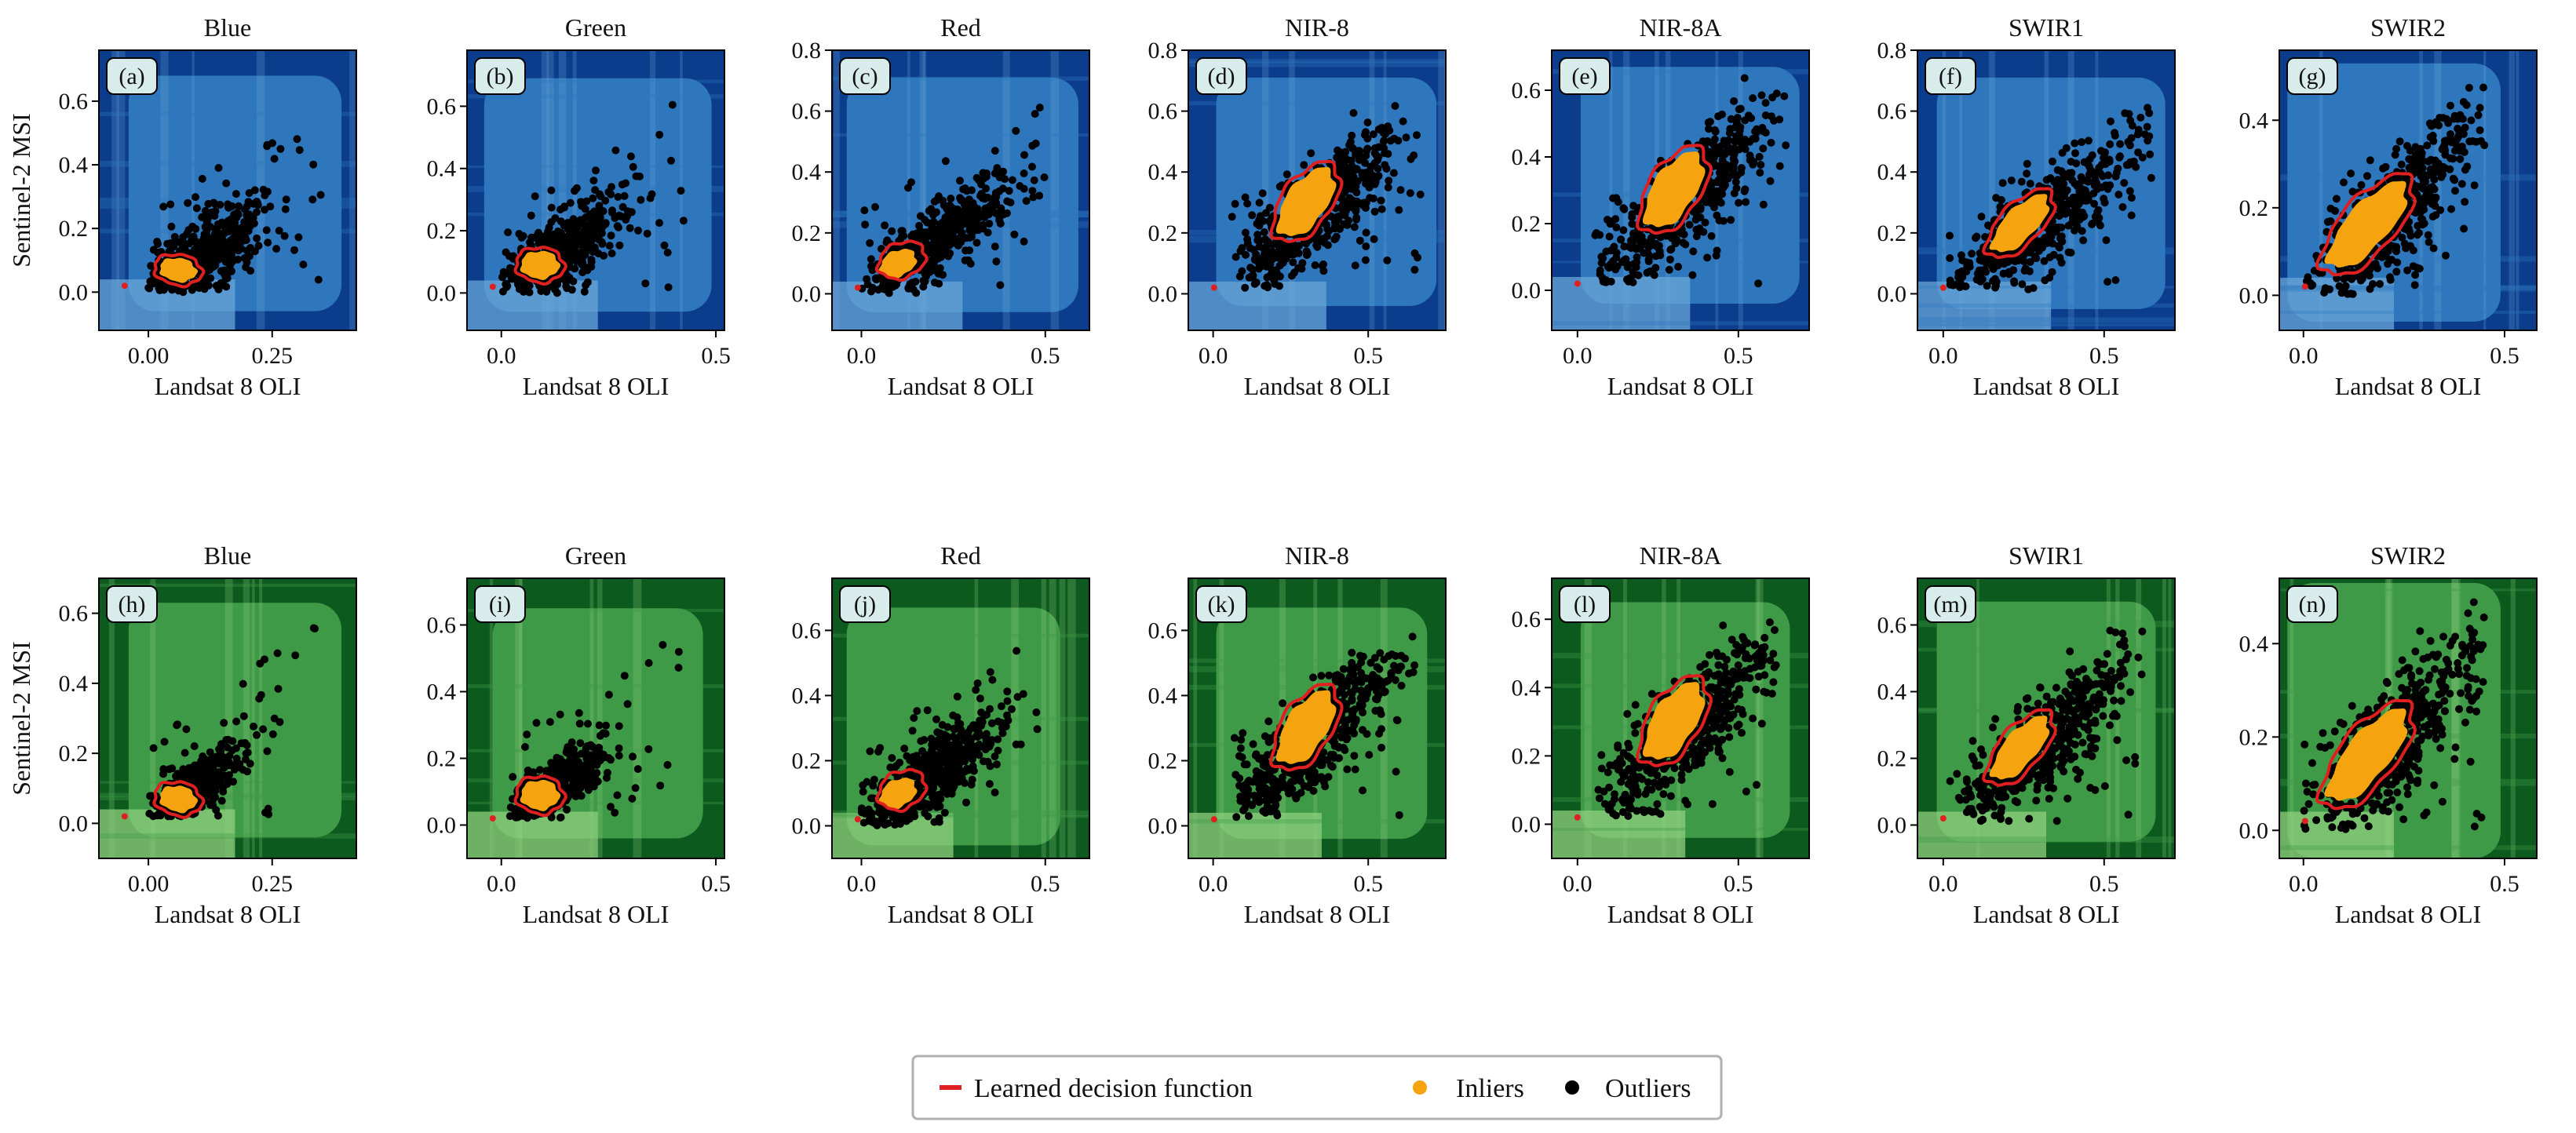  What do you see at coordinates (492, 818) in the screenshot?
I see `origin-marker` at bounding box center [492, 818].